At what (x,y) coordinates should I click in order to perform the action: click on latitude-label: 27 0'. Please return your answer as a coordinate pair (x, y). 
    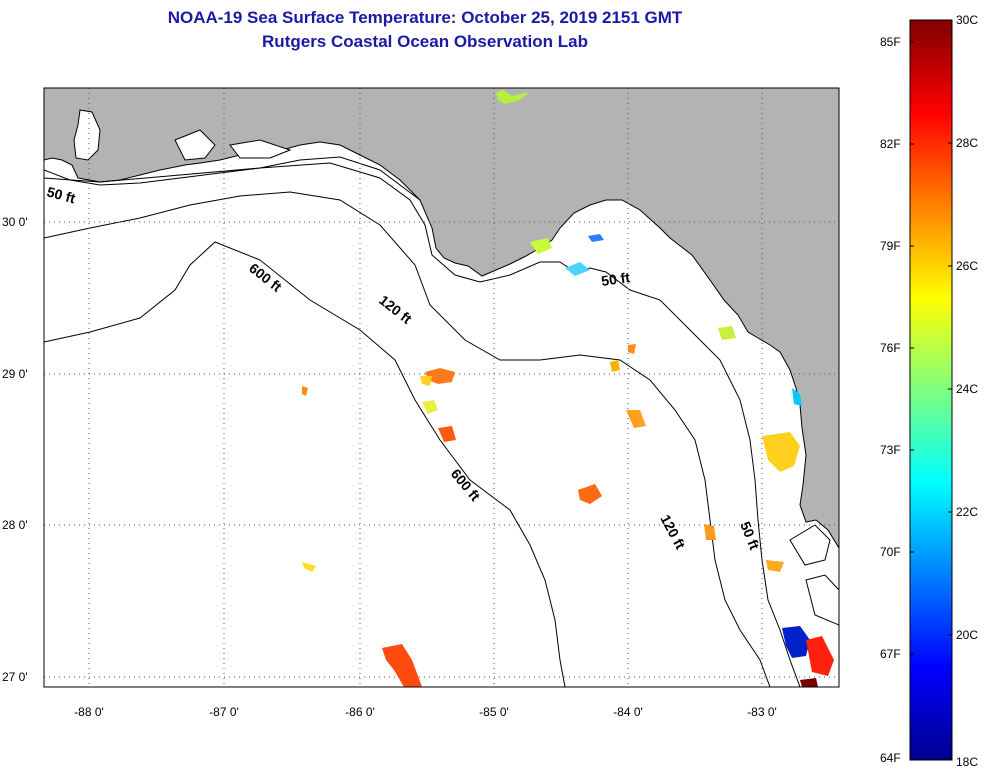
    Looking at the image, I should click on (15, 677).